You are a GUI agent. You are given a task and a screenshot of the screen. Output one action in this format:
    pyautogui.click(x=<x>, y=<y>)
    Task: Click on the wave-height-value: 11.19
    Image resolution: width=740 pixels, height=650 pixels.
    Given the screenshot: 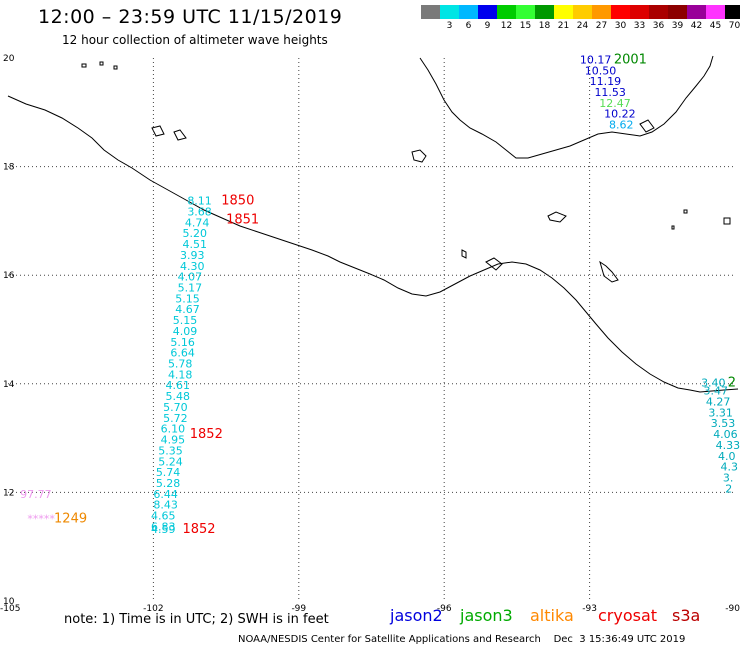 What is the action you would take?
    pyautogui.click(x=606, y=81)
    